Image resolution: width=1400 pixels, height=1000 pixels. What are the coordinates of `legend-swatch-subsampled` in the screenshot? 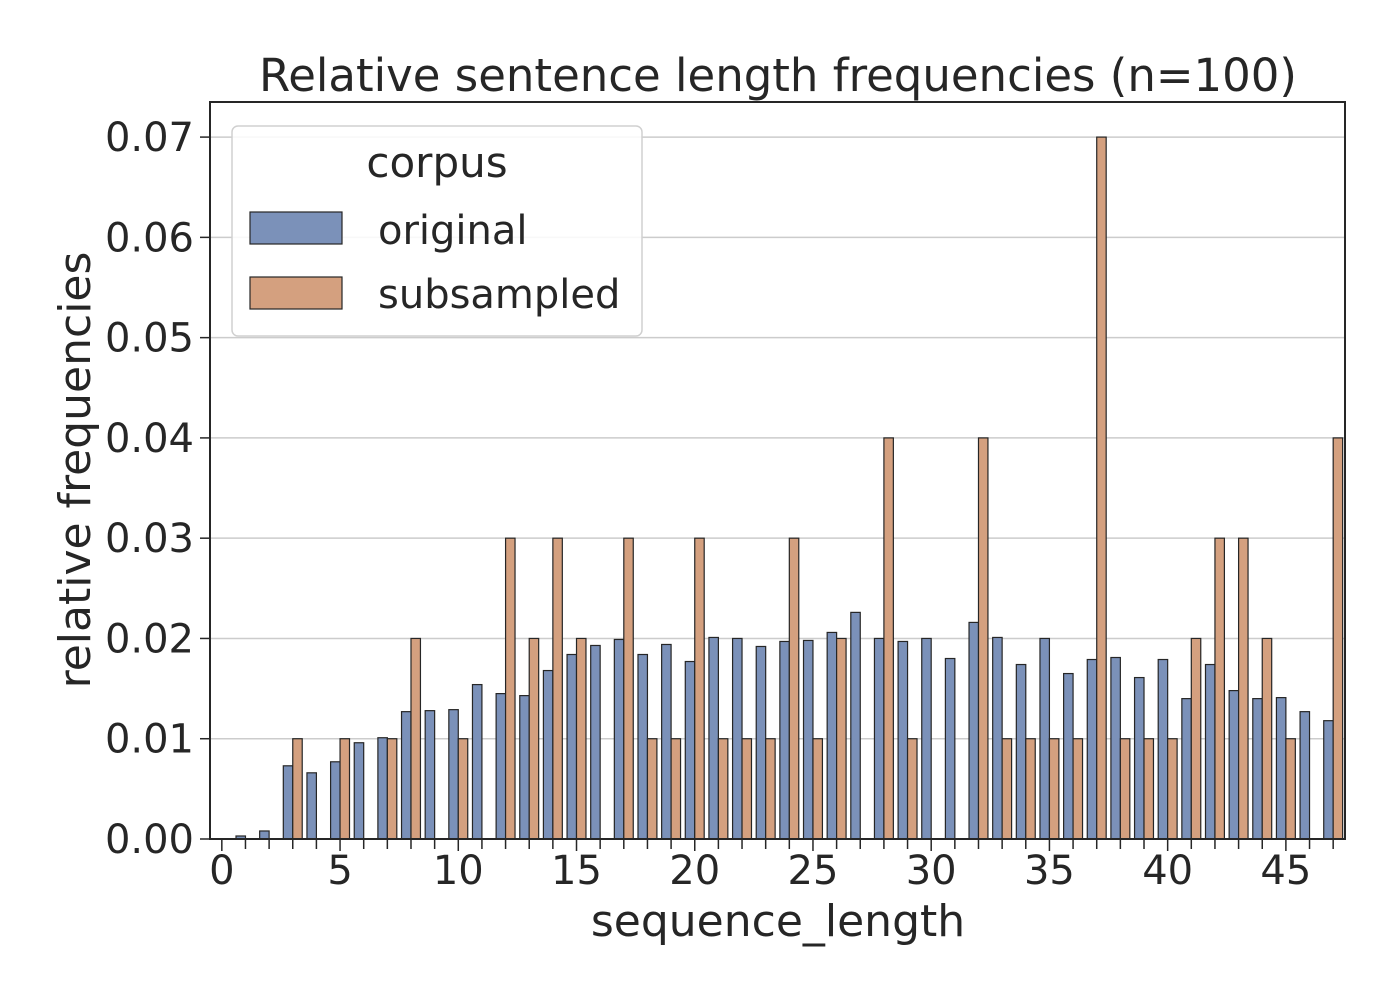 It's located at (296, 293).